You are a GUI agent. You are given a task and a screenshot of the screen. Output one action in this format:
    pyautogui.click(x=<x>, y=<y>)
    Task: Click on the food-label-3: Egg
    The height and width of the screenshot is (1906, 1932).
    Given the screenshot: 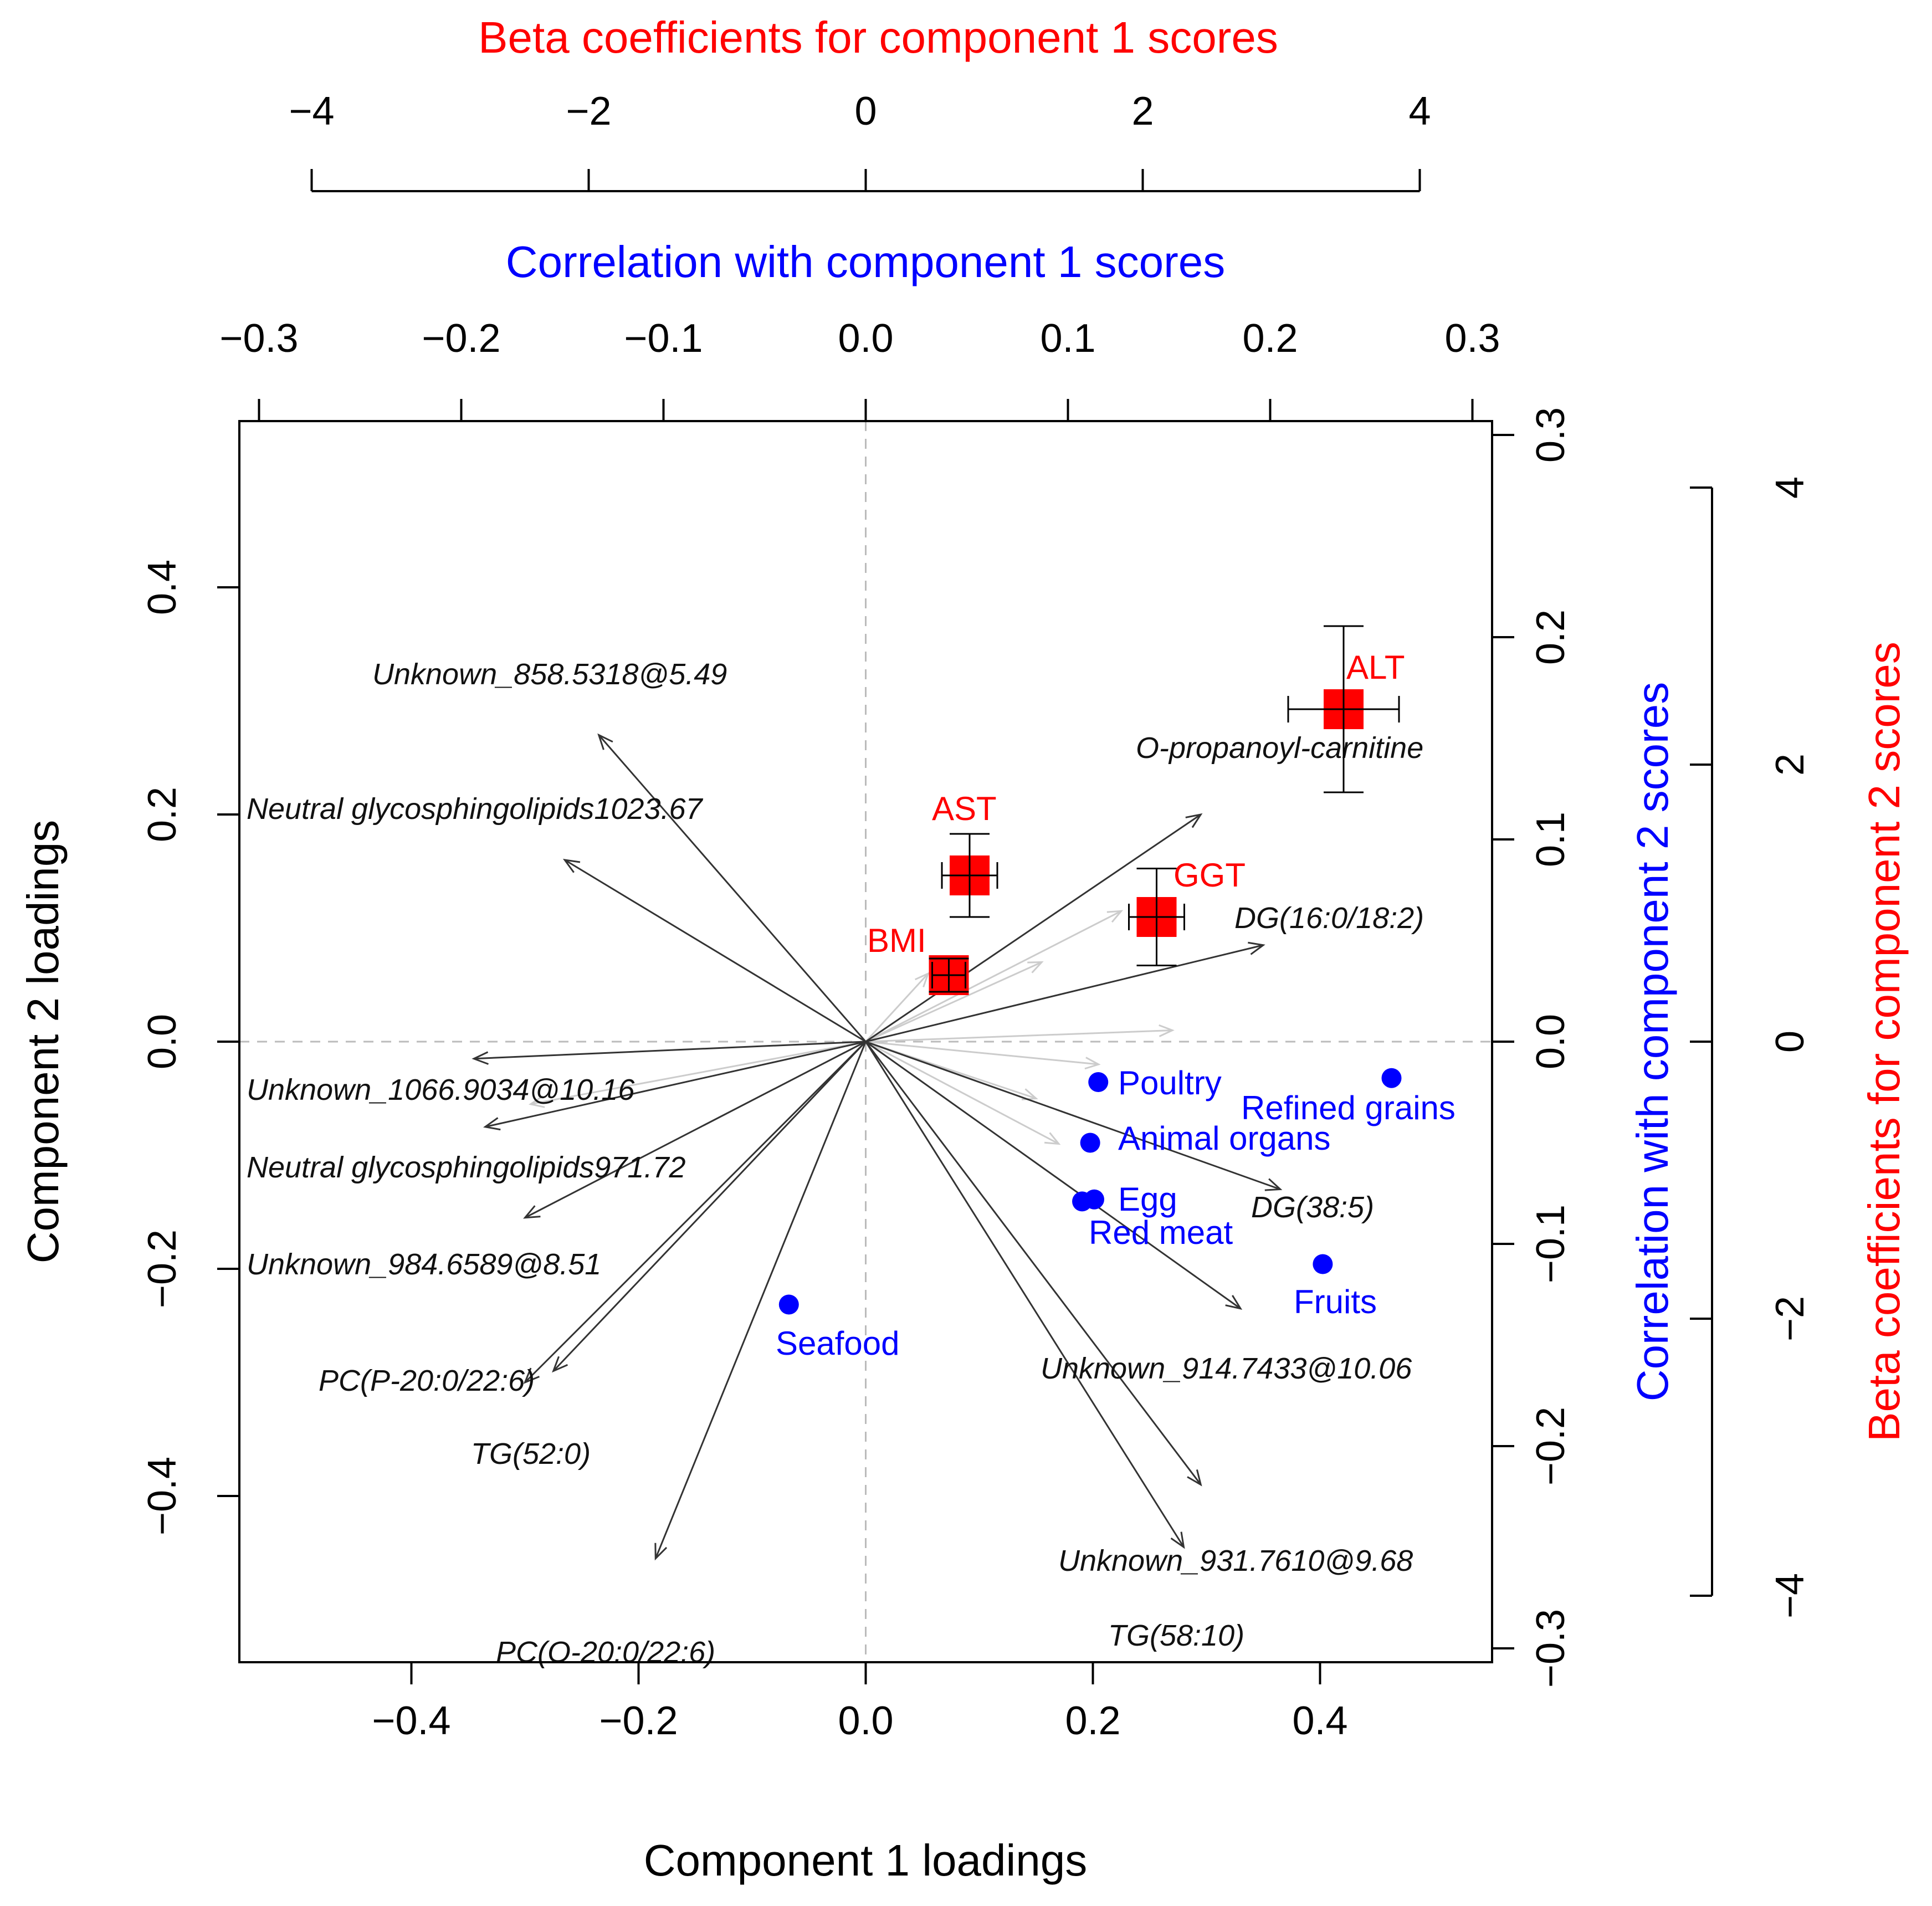 What is the action you would take?
    pyautogui.click(x=1147, y=1199)
    